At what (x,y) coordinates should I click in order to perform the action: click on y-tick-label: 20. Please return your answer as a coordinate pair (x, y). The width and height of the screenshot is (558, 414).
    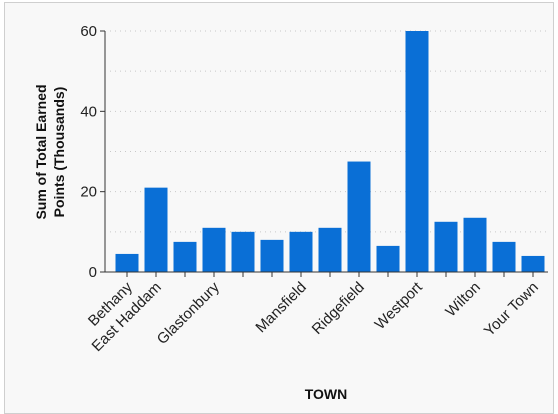
    Looking at the image, I should click on (88, 192).